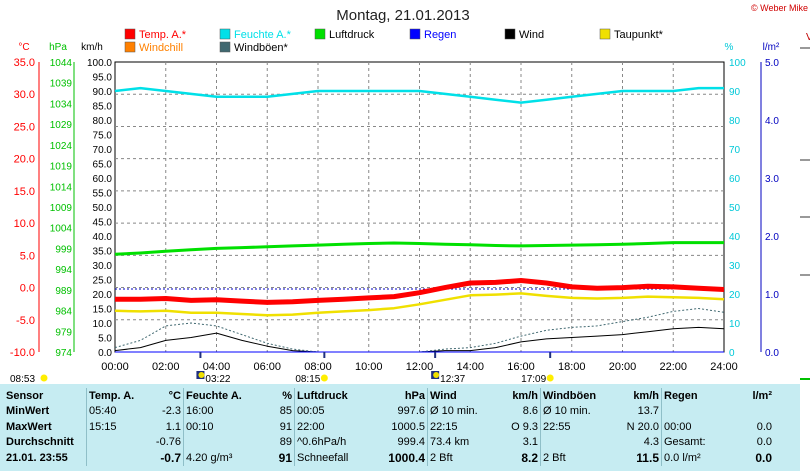 Image resolution: width=810 pixels, height=471 pixels. Describe the element at coordinates (103, 223) in the screenshot. I see `axis-tick-label: 45.0` at that location.